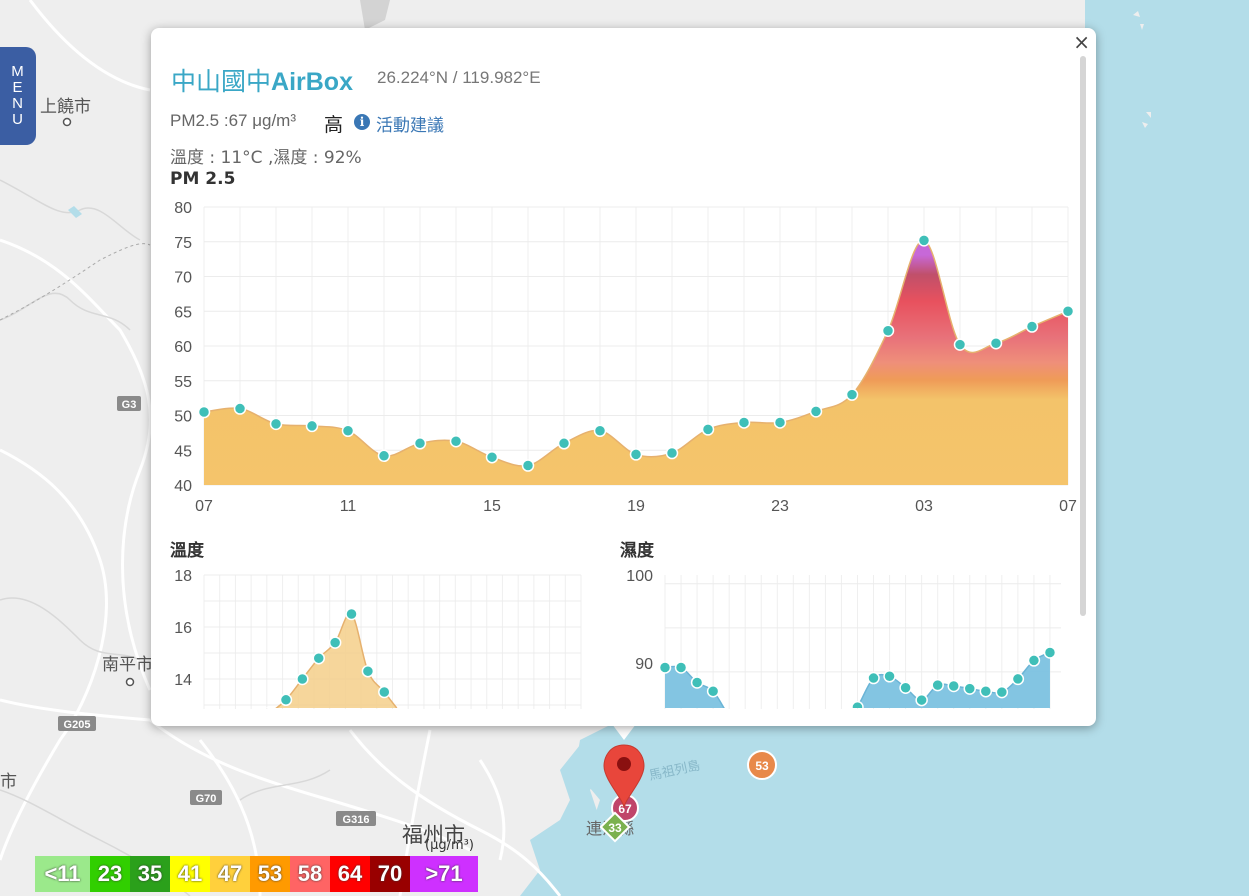 The image size is (1249, 896). What do you see at coordinates (334, 125) in the screenshot?
I see `pm25-level: 高` at bounding box center [334, 125].